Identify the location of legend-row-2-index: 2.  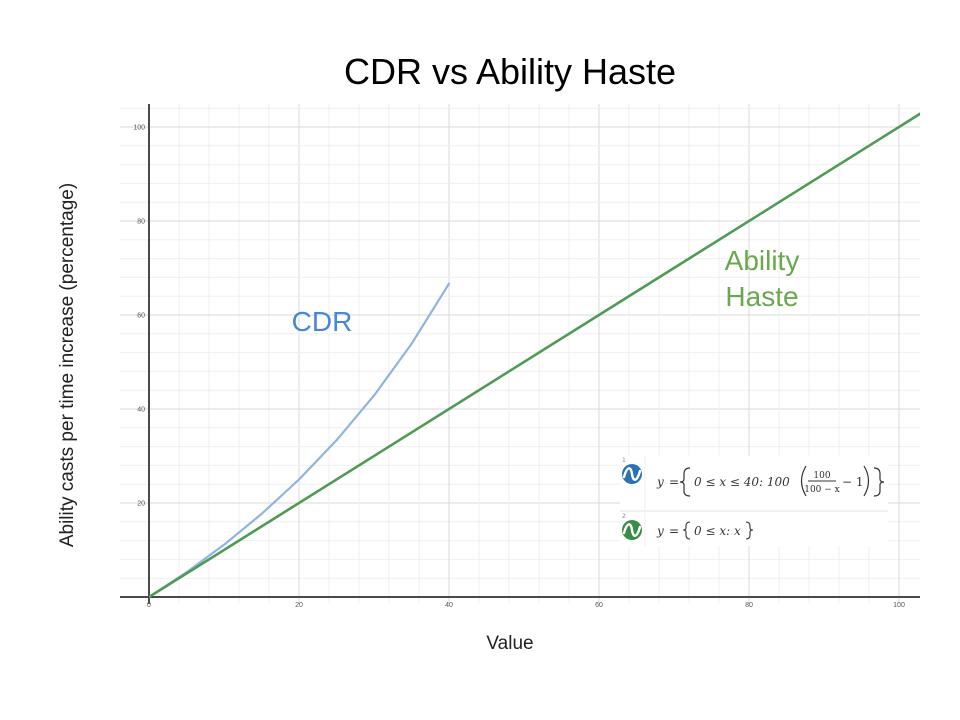
(624, 516).